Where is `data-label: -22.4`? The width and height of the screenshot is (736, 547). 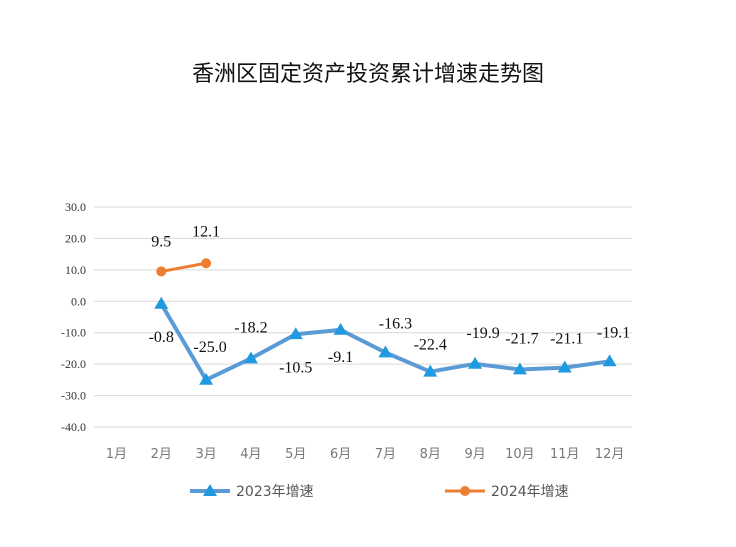
data-label: -22.4 is located at coordinates (430, 345).